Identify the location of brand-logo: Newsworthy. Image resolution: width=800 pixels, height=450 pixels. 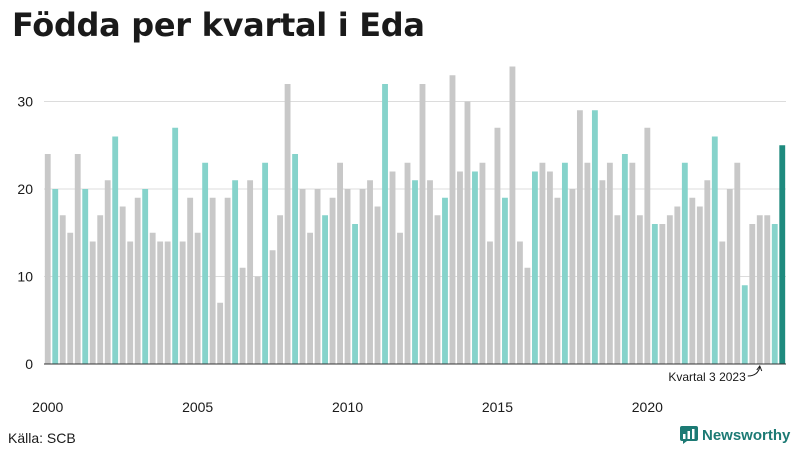
(735, 435).